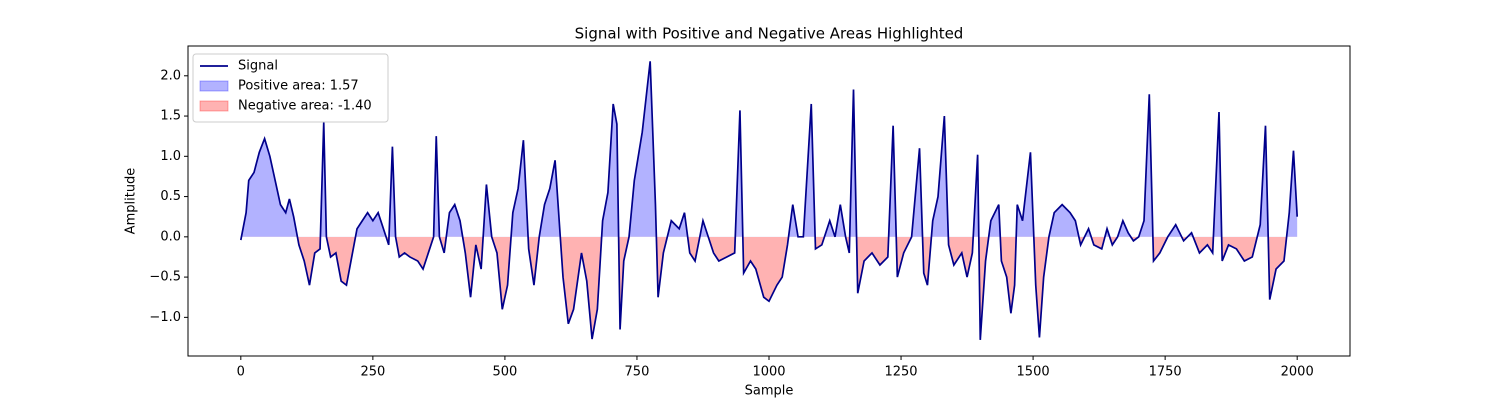 This screenshot has width=1500, height=404. Describe the element at coordinates (768, 372) in the screenshot. I see `x-tick-label: 1000` at that location.